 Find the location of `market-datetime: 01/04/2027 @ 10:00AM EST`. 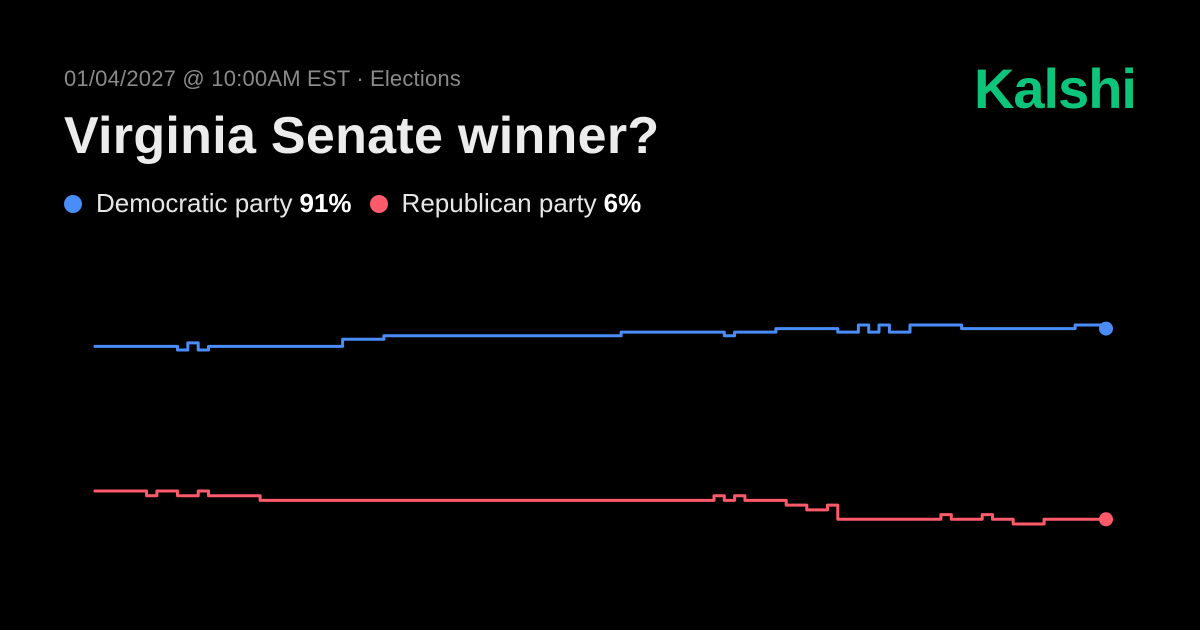

market-datetime: 01/04/2027 @ 10:00AM EST is located at coordinates (207, 78).